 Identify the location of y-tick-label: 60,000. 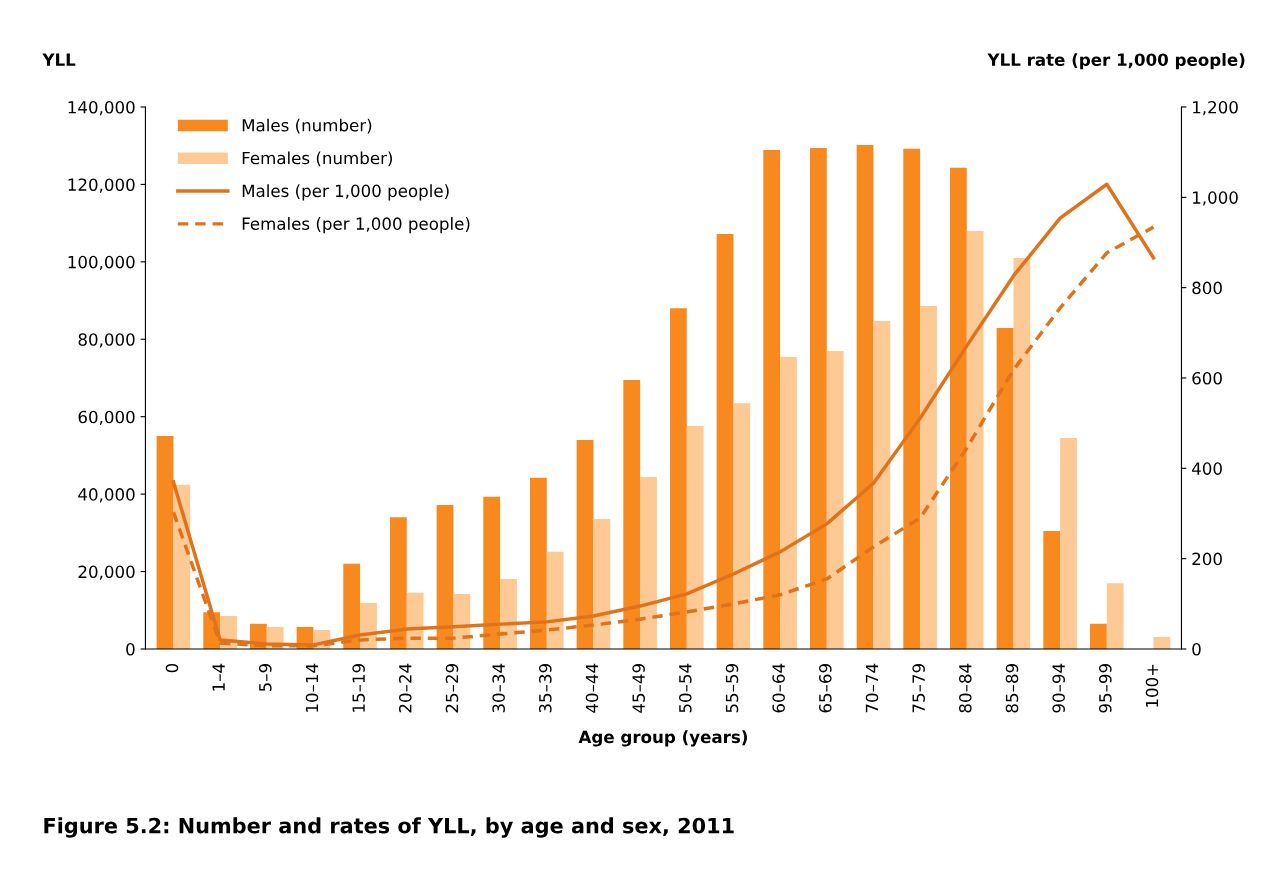
(106, 417).